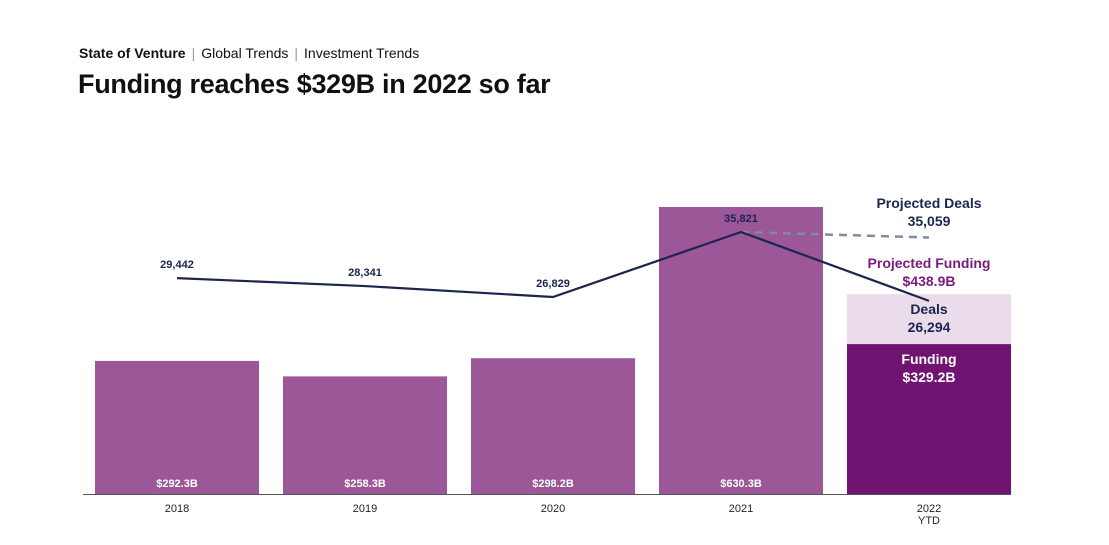 This screenshot has height=545, width=1109. I want to click on projected-funding-bar, so click(929, 319).